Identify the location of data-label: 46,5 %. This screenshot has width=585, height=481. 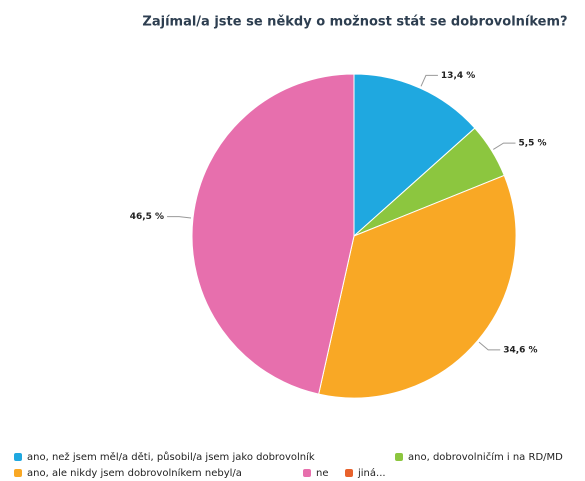
(147, 217).